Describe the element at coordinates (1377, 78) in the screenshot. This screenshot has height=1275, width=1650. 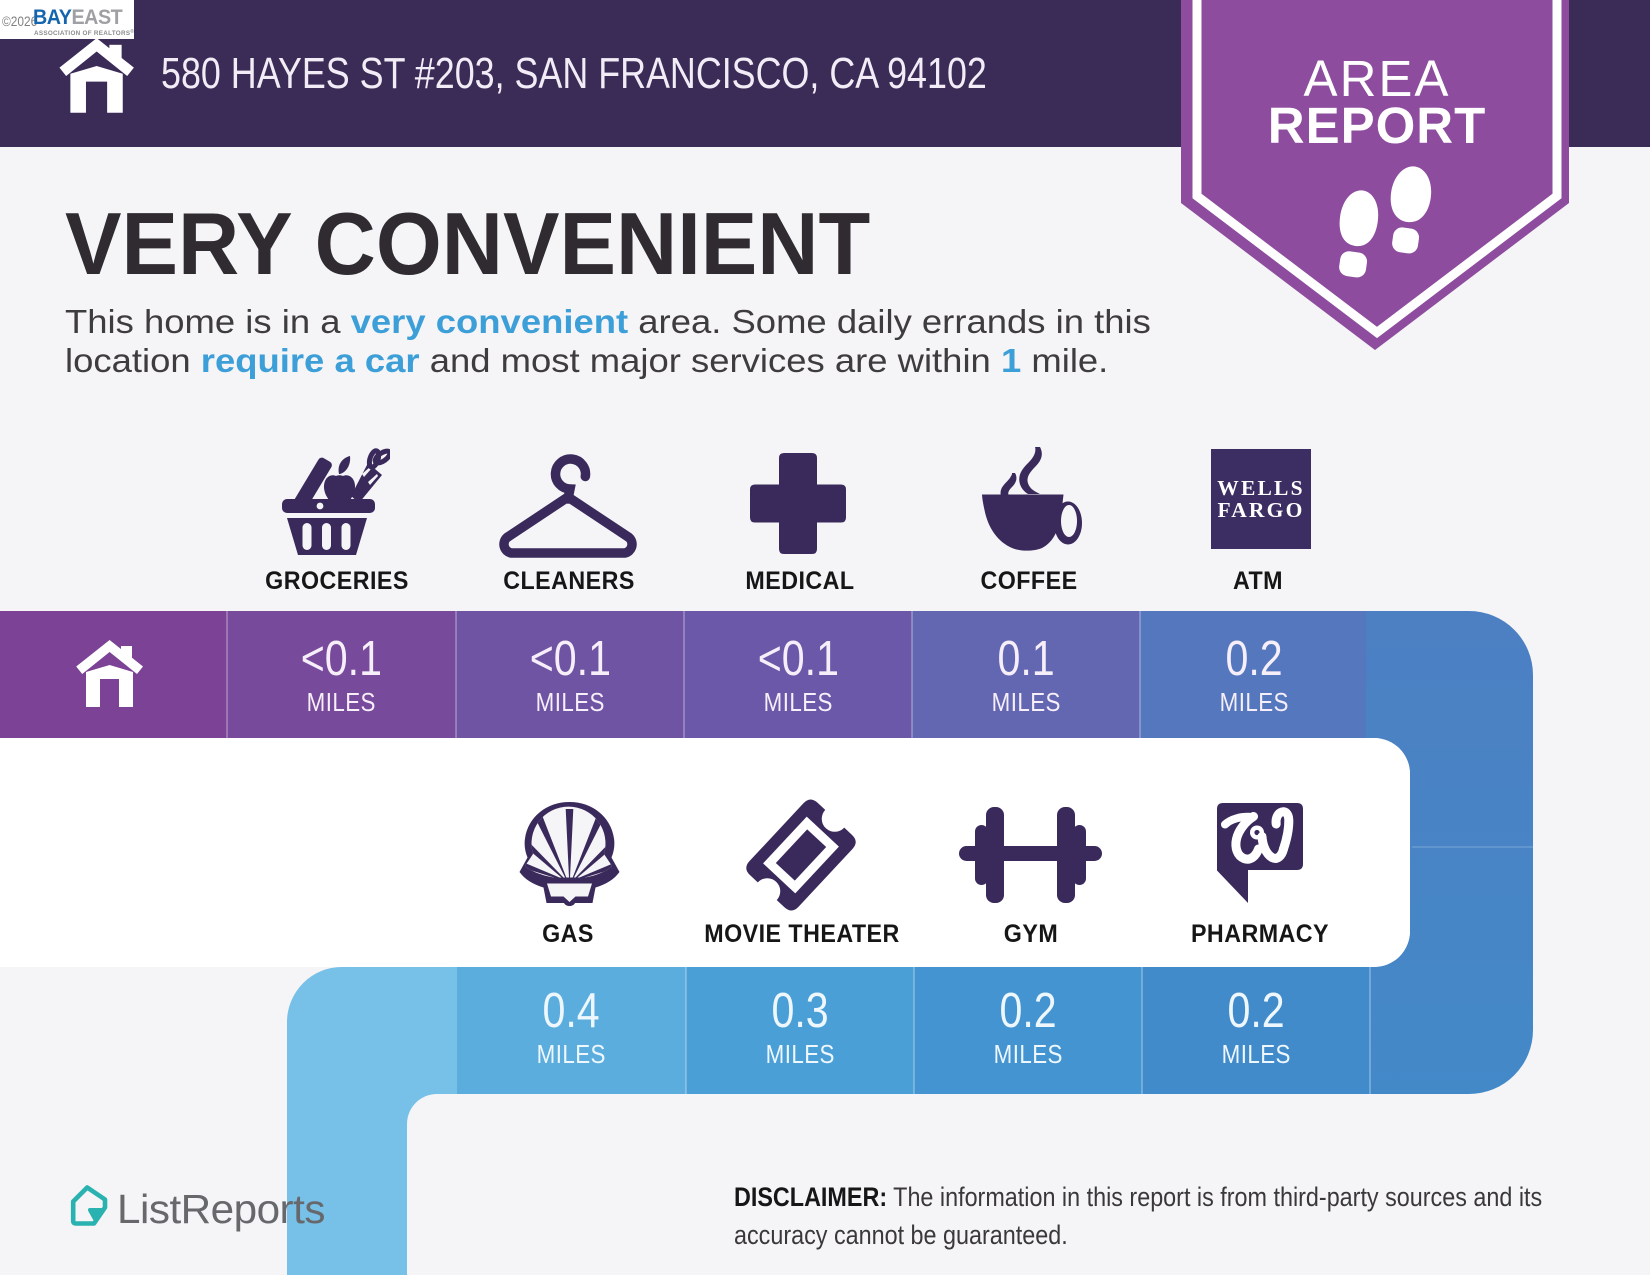
I see `svg-text: AREA` at that location.